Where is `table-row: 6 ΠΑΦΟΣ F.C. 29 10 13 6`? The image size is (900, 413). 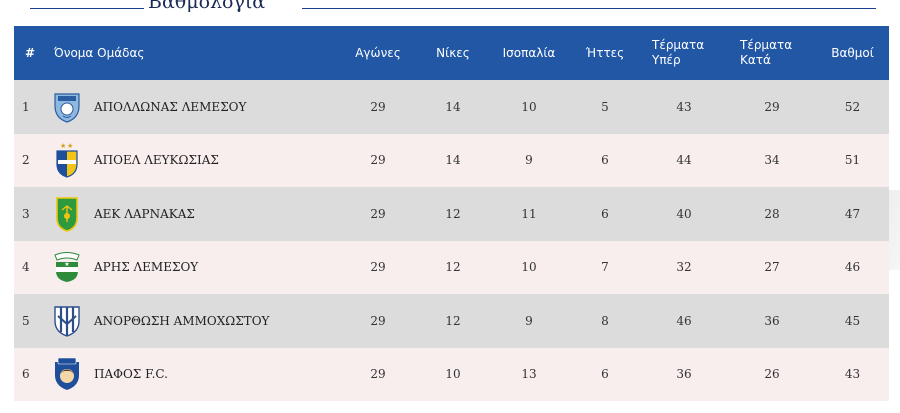 table-row: 6 ΠΑΦΟΣ F.C. 29 10 13 6 is located at coordinates (451, 374).